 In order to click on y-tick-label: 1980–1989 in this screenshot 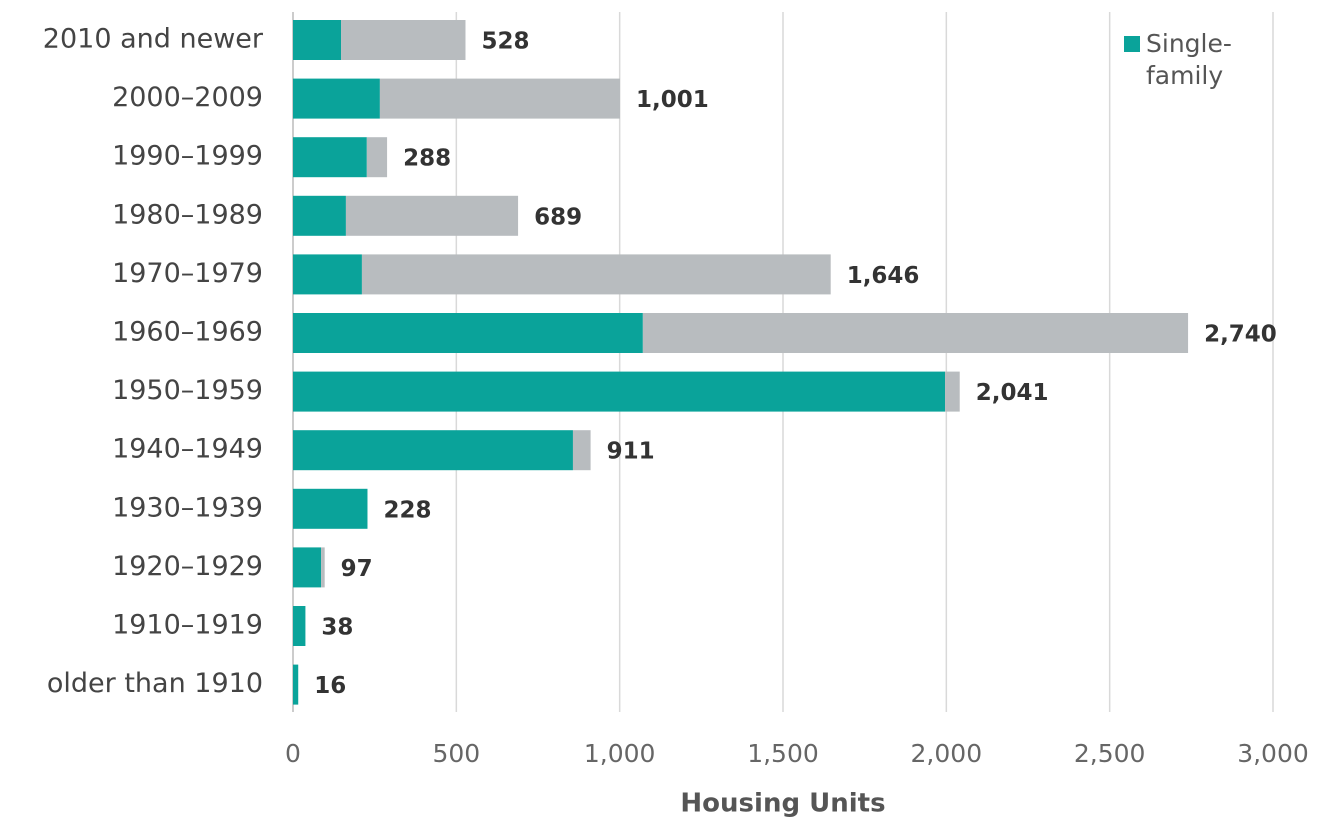, I will do `click(187, 214)`.